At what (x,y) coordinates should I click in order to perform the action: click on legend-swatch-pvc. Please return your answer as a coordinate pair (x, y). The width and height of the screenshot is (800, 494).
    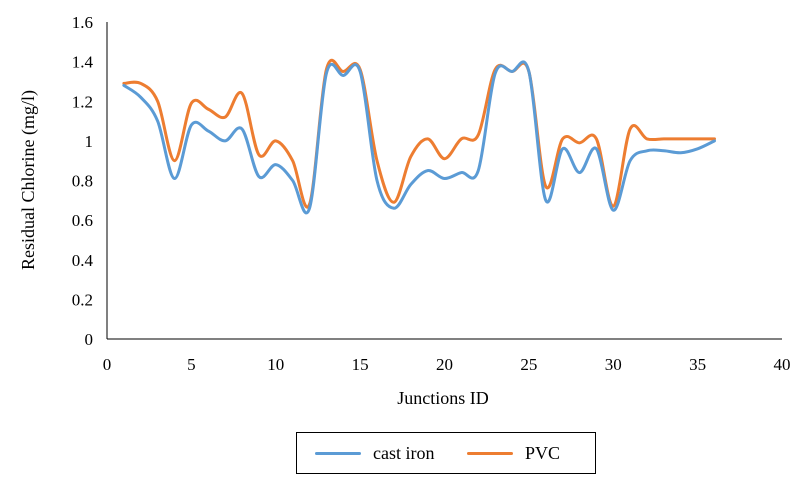
    Looking at the image, I should click on (490, 453).